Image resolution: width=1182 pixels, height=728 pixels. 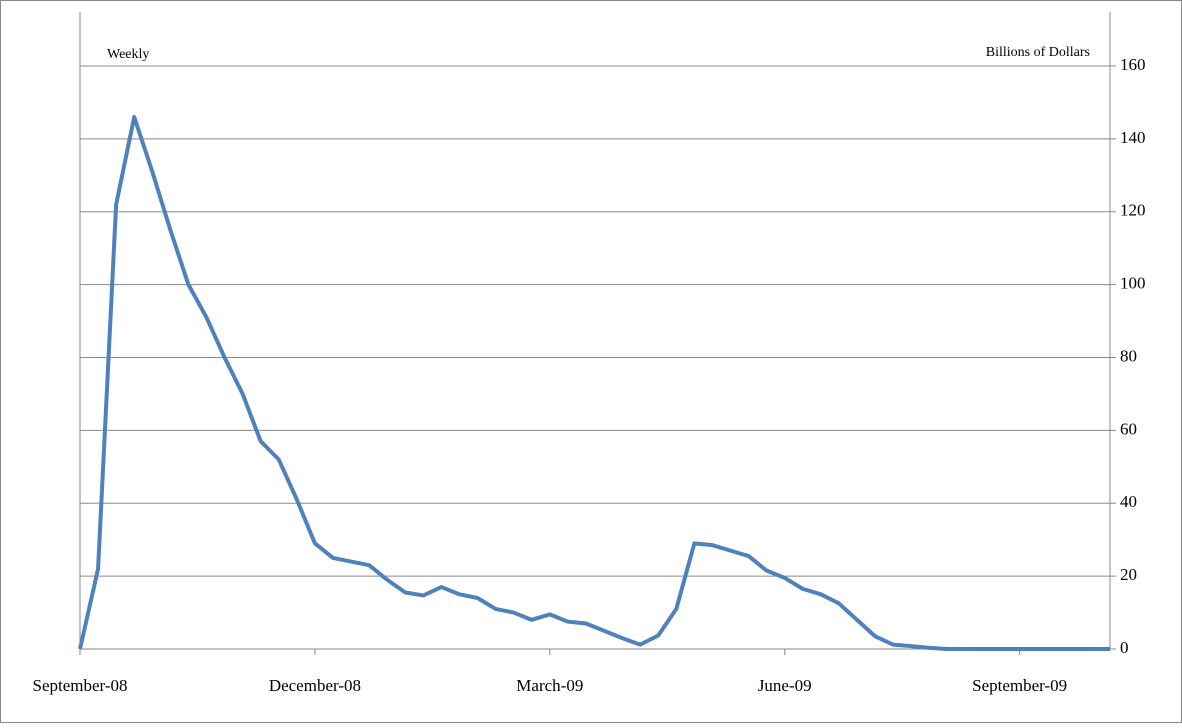 I want to click on y-tick-label: 60, so click(x=1128, y=428).